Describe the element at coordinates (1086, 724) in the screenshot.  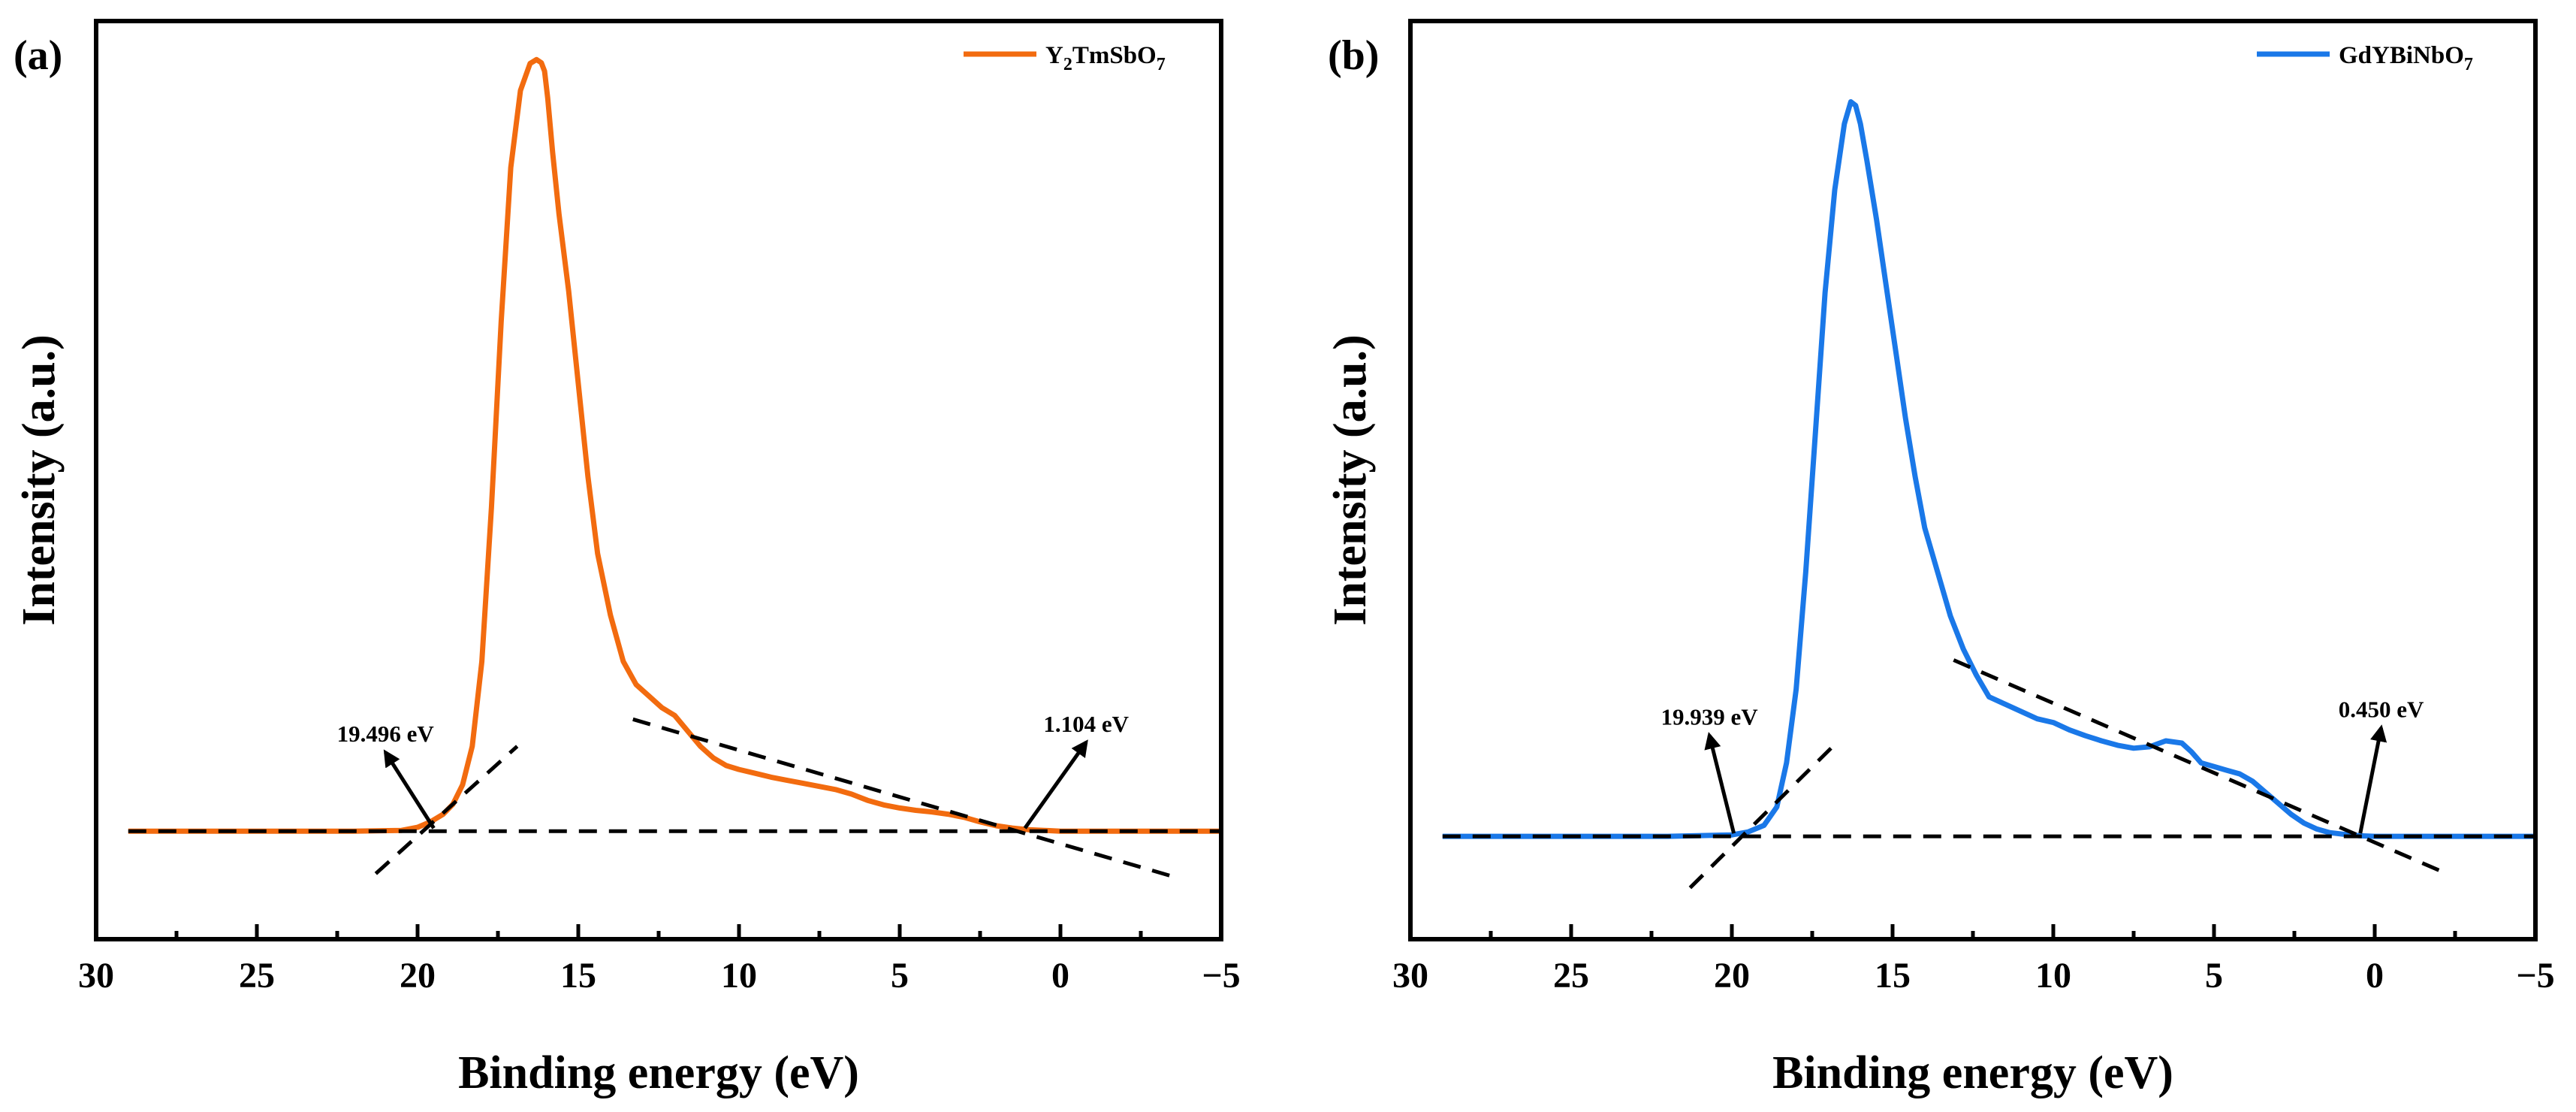
I see `annotation-label: 1.104 eV` at that location.